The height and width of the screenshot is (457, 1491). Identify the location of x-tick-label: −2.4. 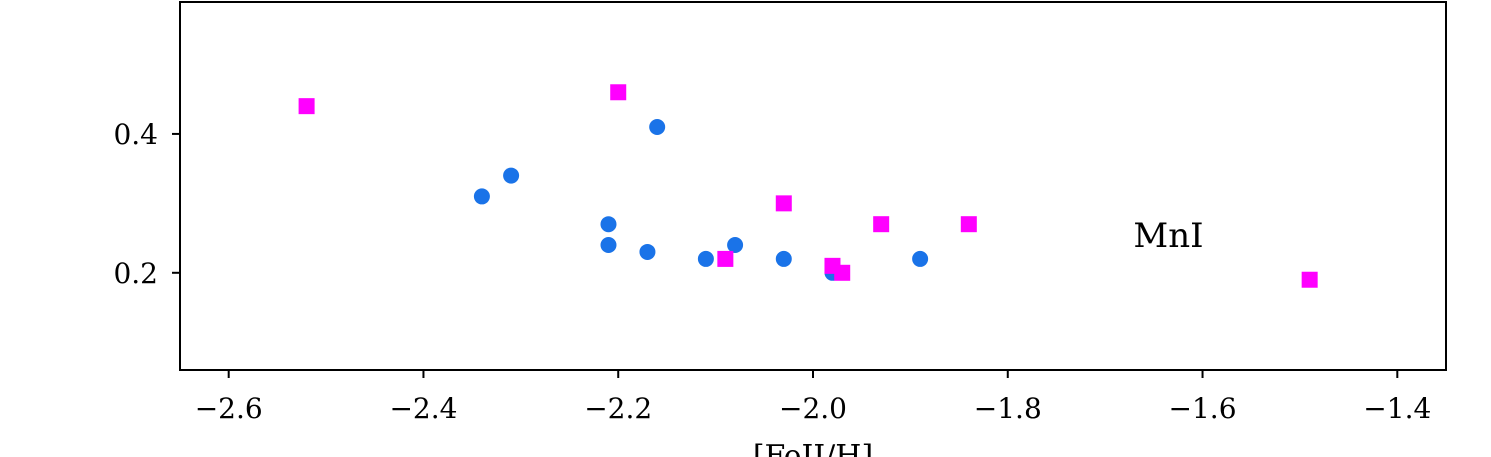
(423, 408).